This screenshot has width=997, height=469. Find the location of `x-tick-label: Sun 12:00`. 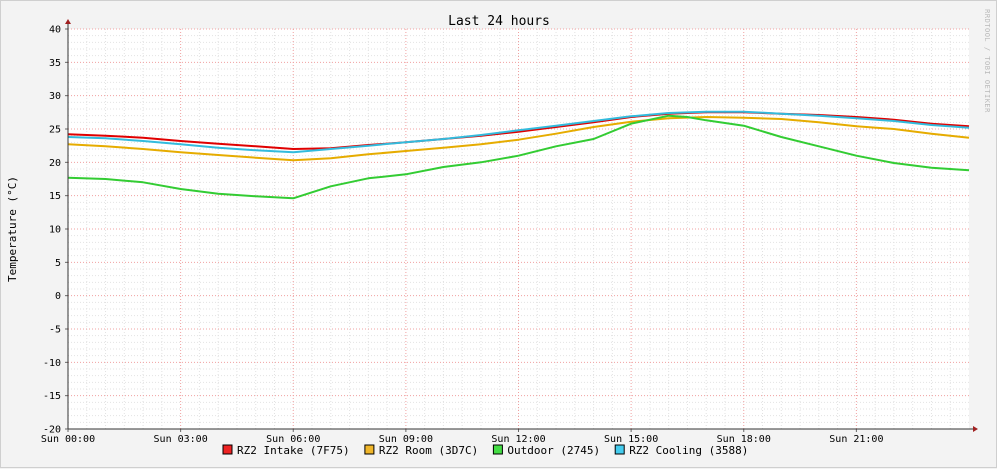

x-tick-label: Sun 12:00 is located at coordinates (518, 439).